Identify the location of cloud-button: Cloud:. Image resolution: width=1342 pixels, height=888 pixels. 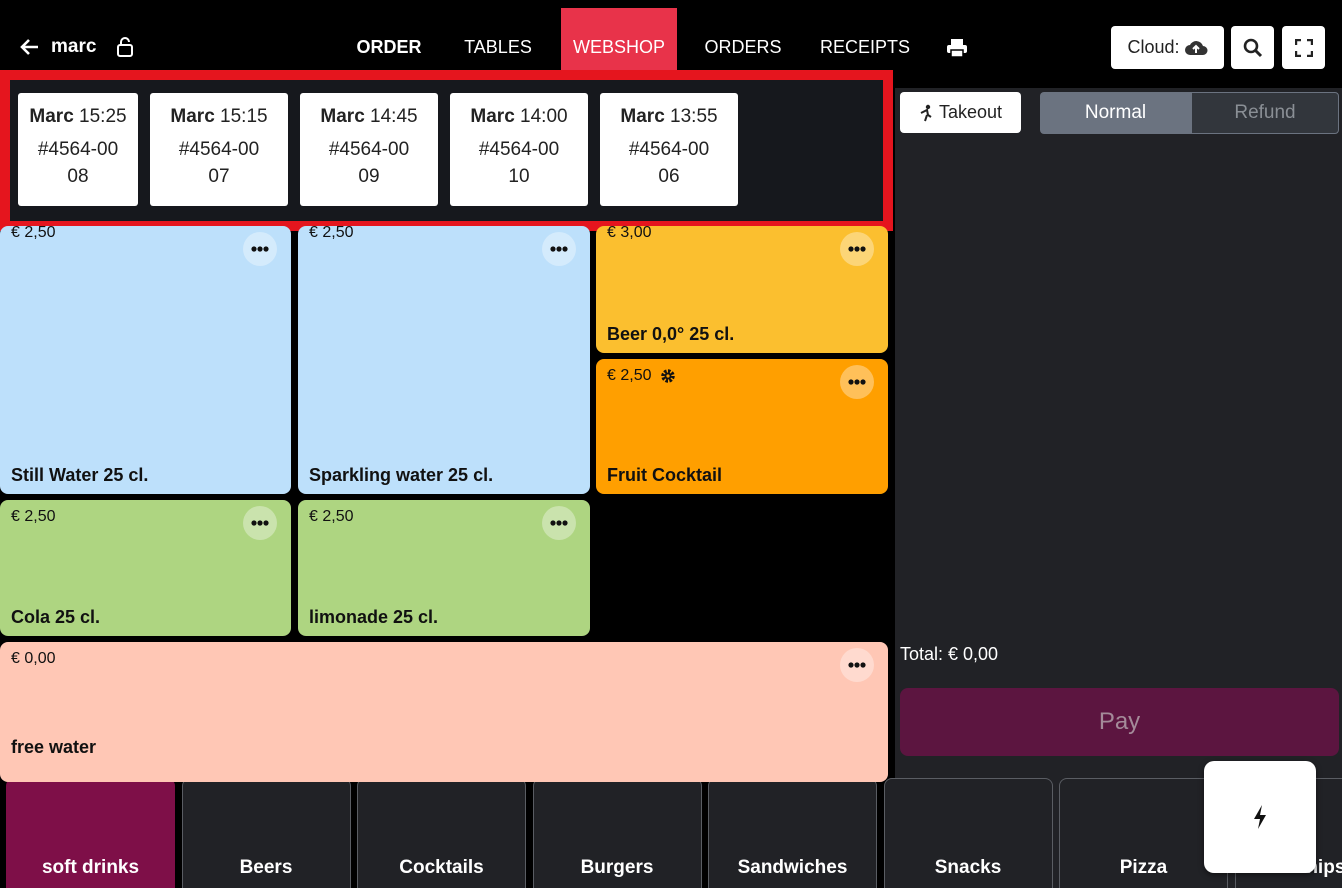
(1167, 47).